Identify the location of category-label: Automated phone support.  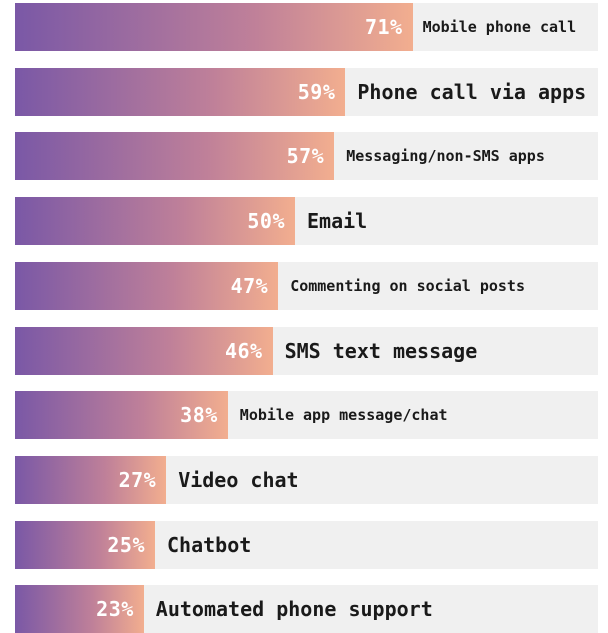
(294, 609).